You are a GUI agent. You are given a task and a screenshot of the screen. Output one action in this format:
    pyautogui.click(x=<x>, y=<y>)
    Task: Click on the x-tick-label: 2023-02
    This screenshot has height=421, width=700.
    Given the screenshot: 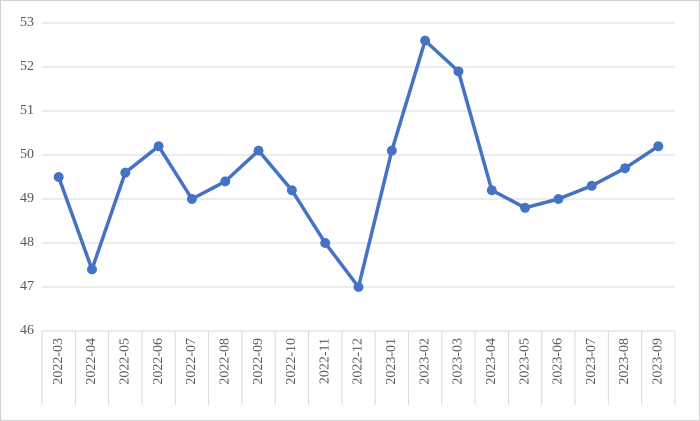 What is the action you would take?
    pyautogui.click(x=424, y=361)
    